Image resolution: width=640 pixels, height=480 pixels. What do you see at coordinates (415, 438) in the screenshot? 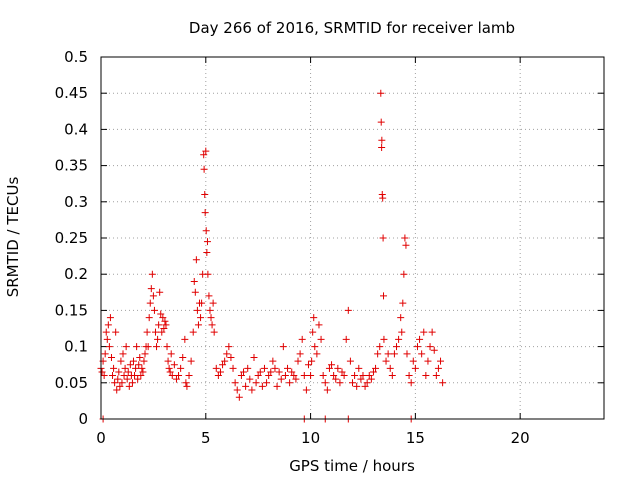
I see `x-tick-label: 15` at bounding box center [415, 438].